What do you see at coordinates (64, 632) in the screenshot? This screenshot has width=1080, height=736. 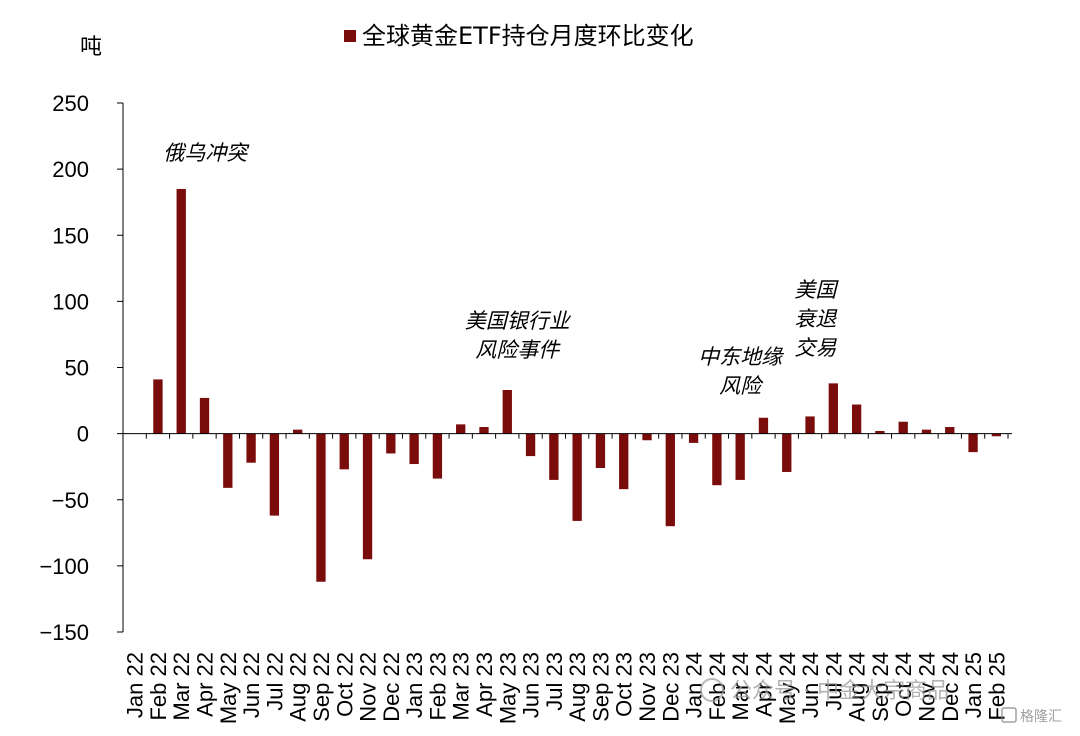 I see `y-tick-label: −150` at bounding box center [64, 632].